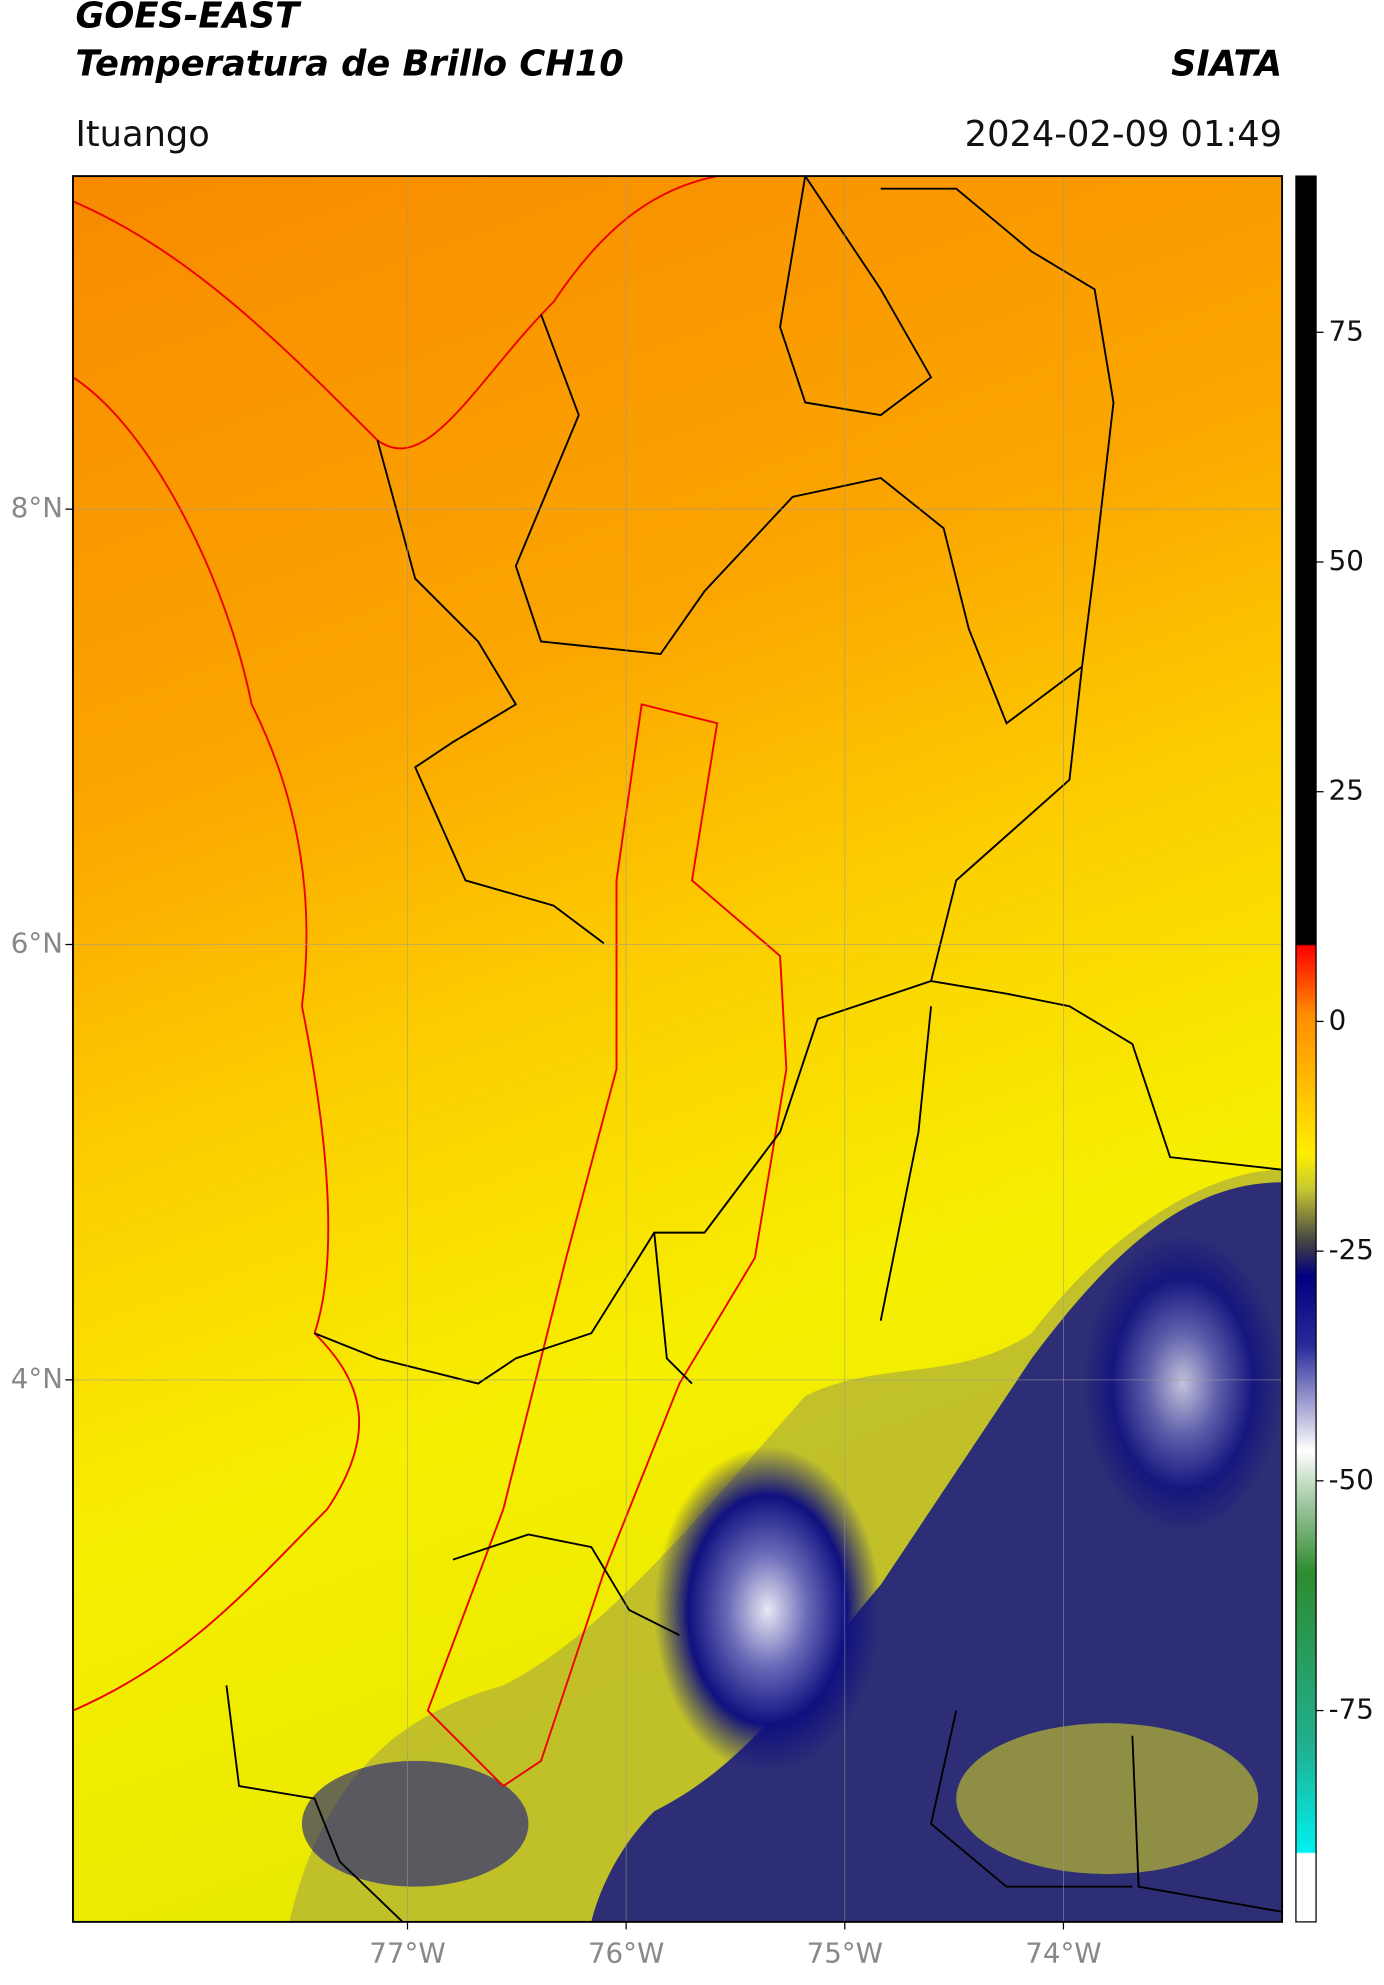  I want to click on colorbar-tick-label: -75, so click(1351, 1709).